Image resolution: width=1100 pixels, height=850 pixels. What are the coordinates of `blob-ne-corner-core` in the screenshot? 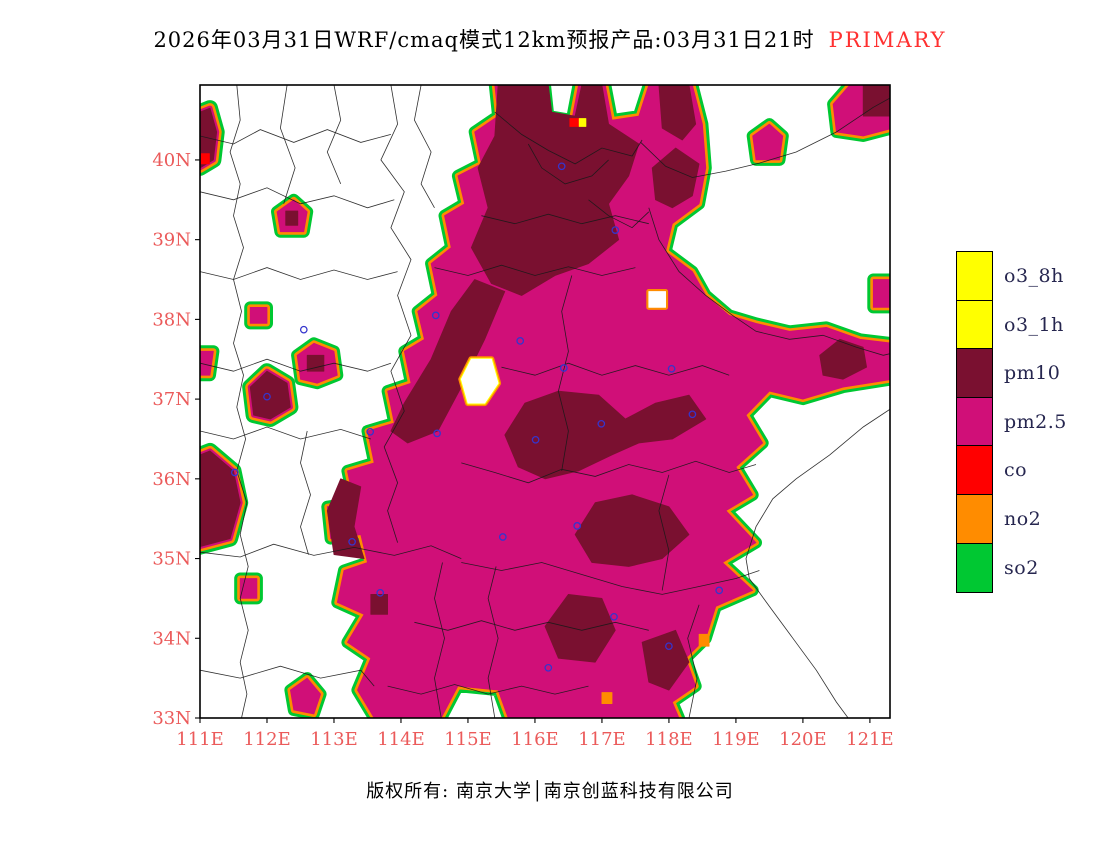 It's located at (876, 101).